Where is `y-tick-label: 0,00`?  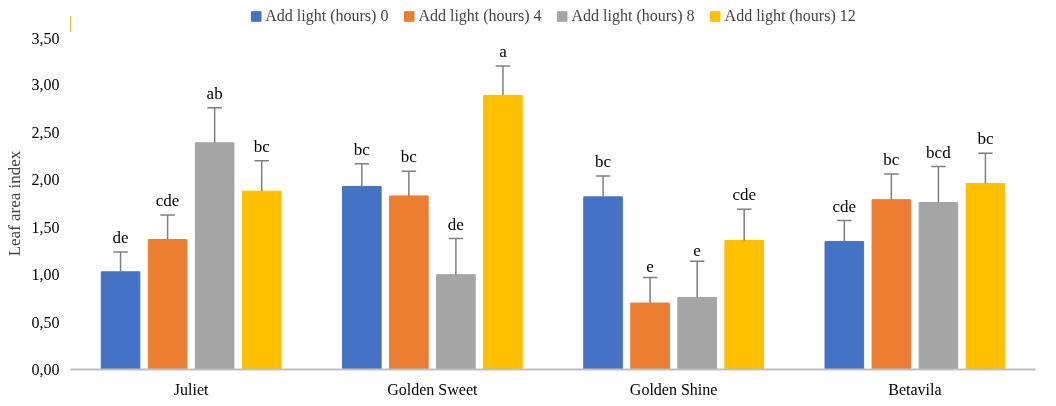
y-tick-label: 0,00 is located at coordinates (45, 369).